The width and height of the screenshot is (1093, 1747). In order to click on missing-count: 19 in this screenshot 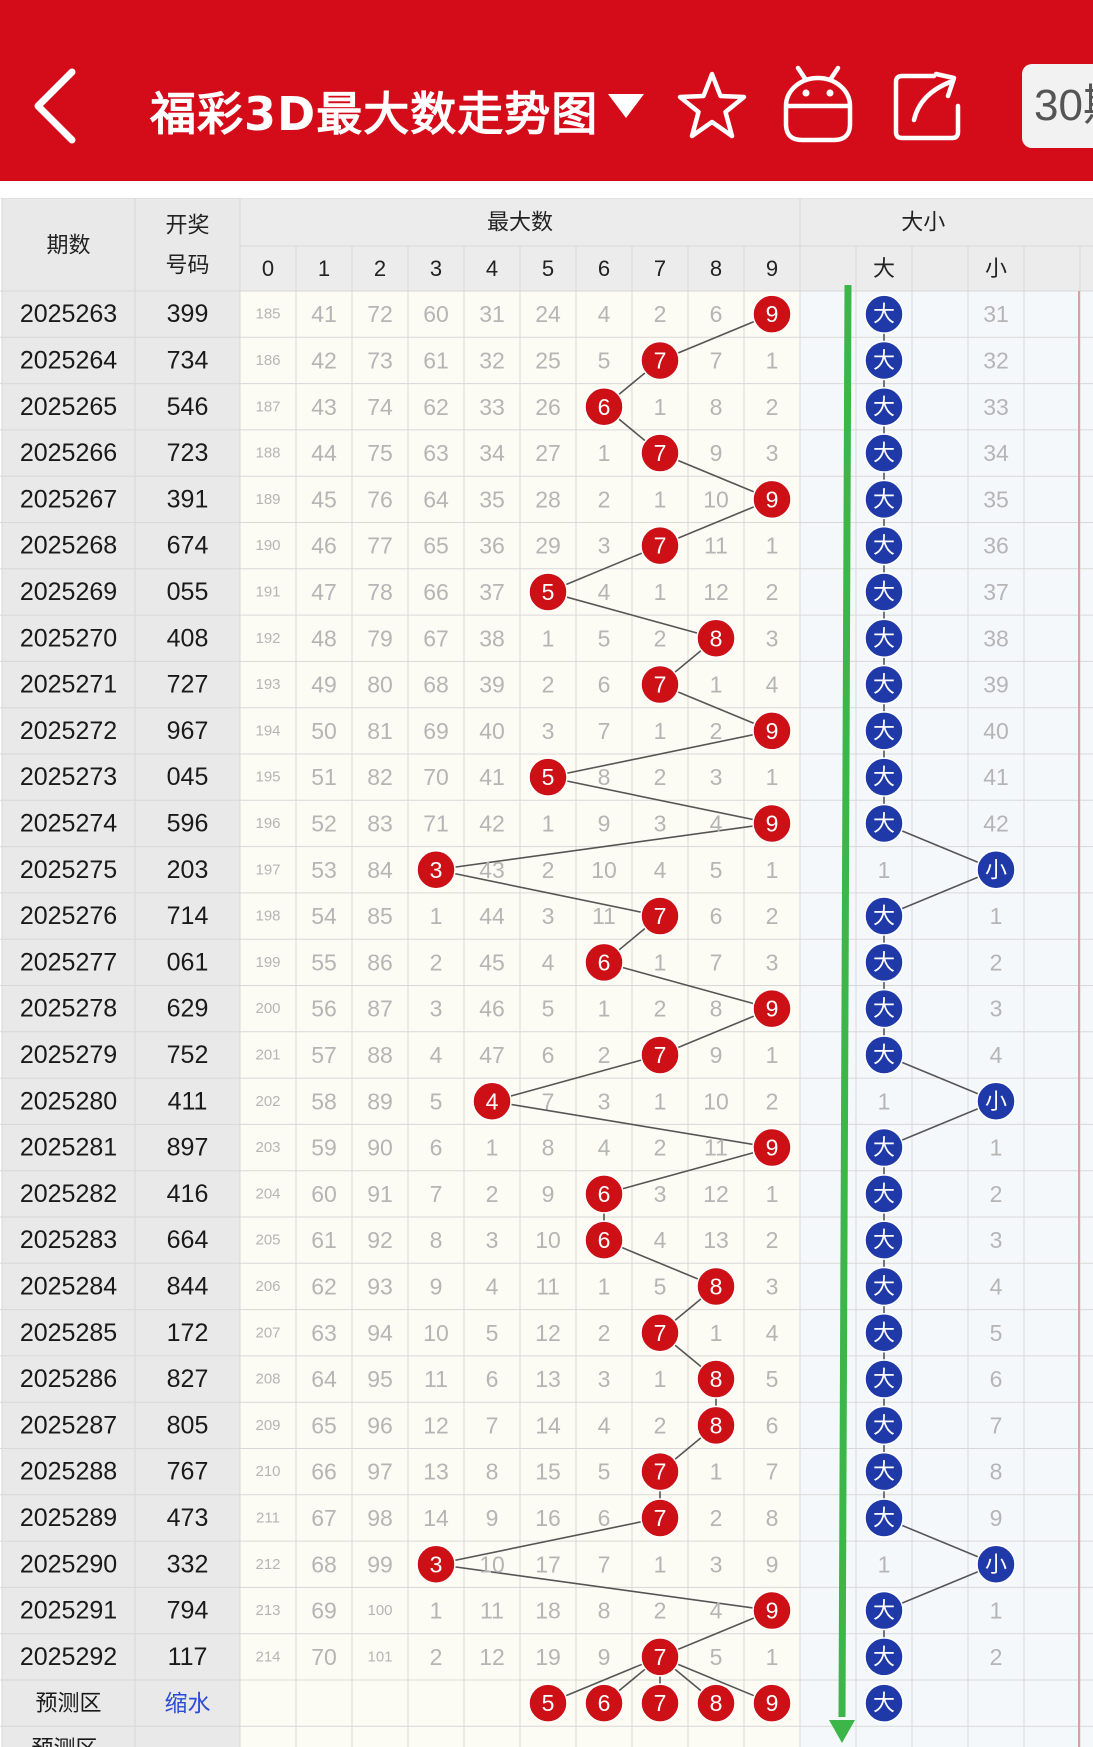, I will do `click(548, 1657)`.